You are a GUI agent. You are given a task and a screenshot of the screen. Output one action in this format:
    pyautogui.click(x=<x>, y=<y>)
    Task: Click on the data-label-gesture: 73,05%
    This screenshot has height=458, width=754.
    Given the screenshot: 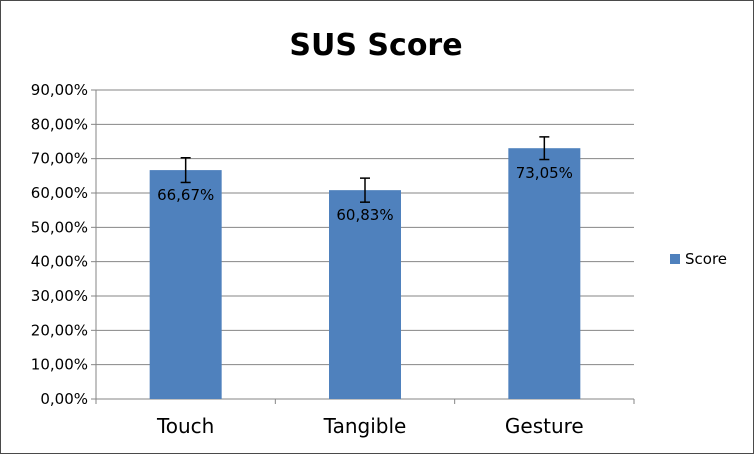 What is the action you would take?
    pyautogui.click(x=544, y=173)
    